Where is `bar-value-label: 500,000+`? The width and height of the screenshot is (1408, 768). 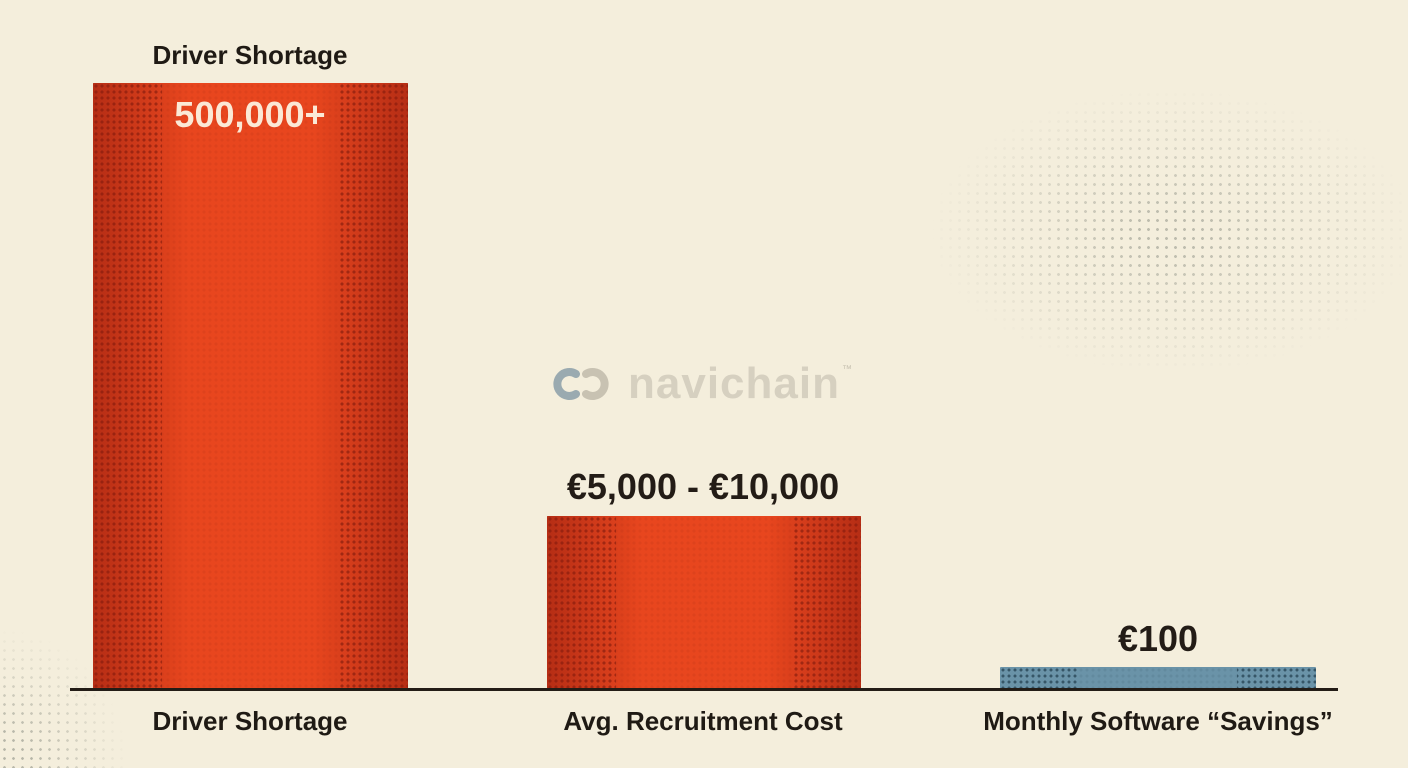 bar-value-label: 500,000+ is located at coordinates (250, 114).